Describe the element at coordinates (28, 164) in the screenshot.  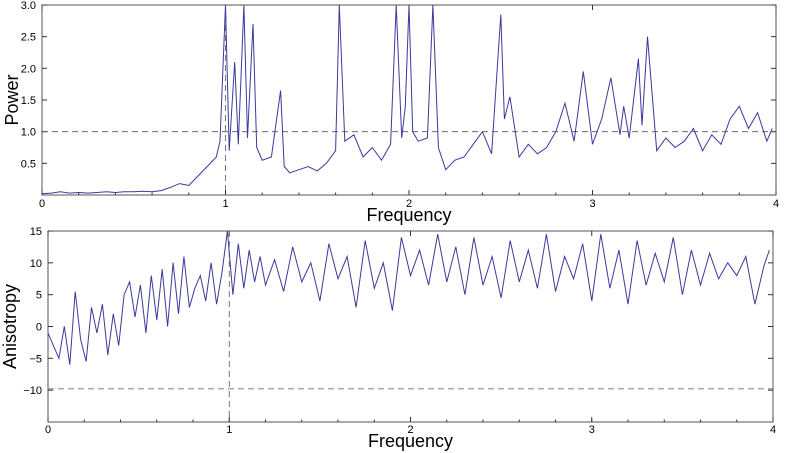
I see `y-tick-label: 0.5` at that location.